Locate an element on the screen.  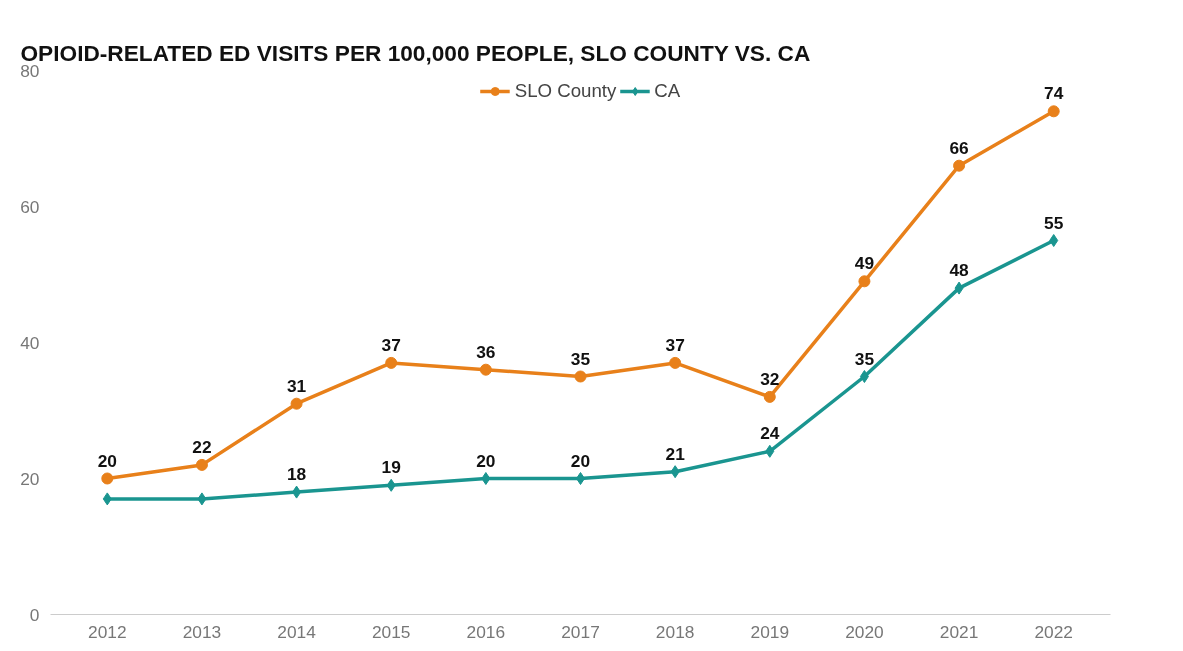
x-tick-label: 2017 is located at coordinates (580, 631).